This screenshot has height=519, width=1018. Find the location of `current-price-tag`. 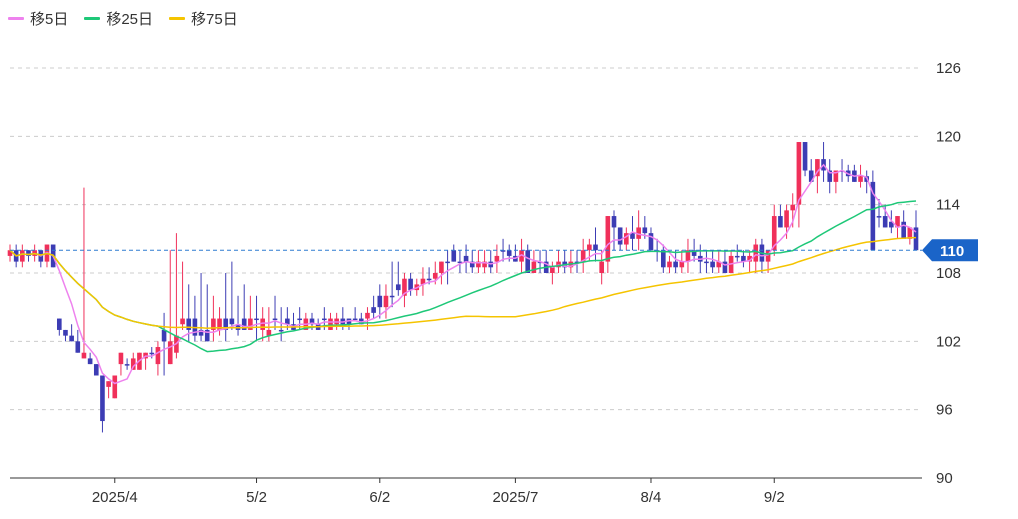

current-price-tag is located at coordinates (950, 250).